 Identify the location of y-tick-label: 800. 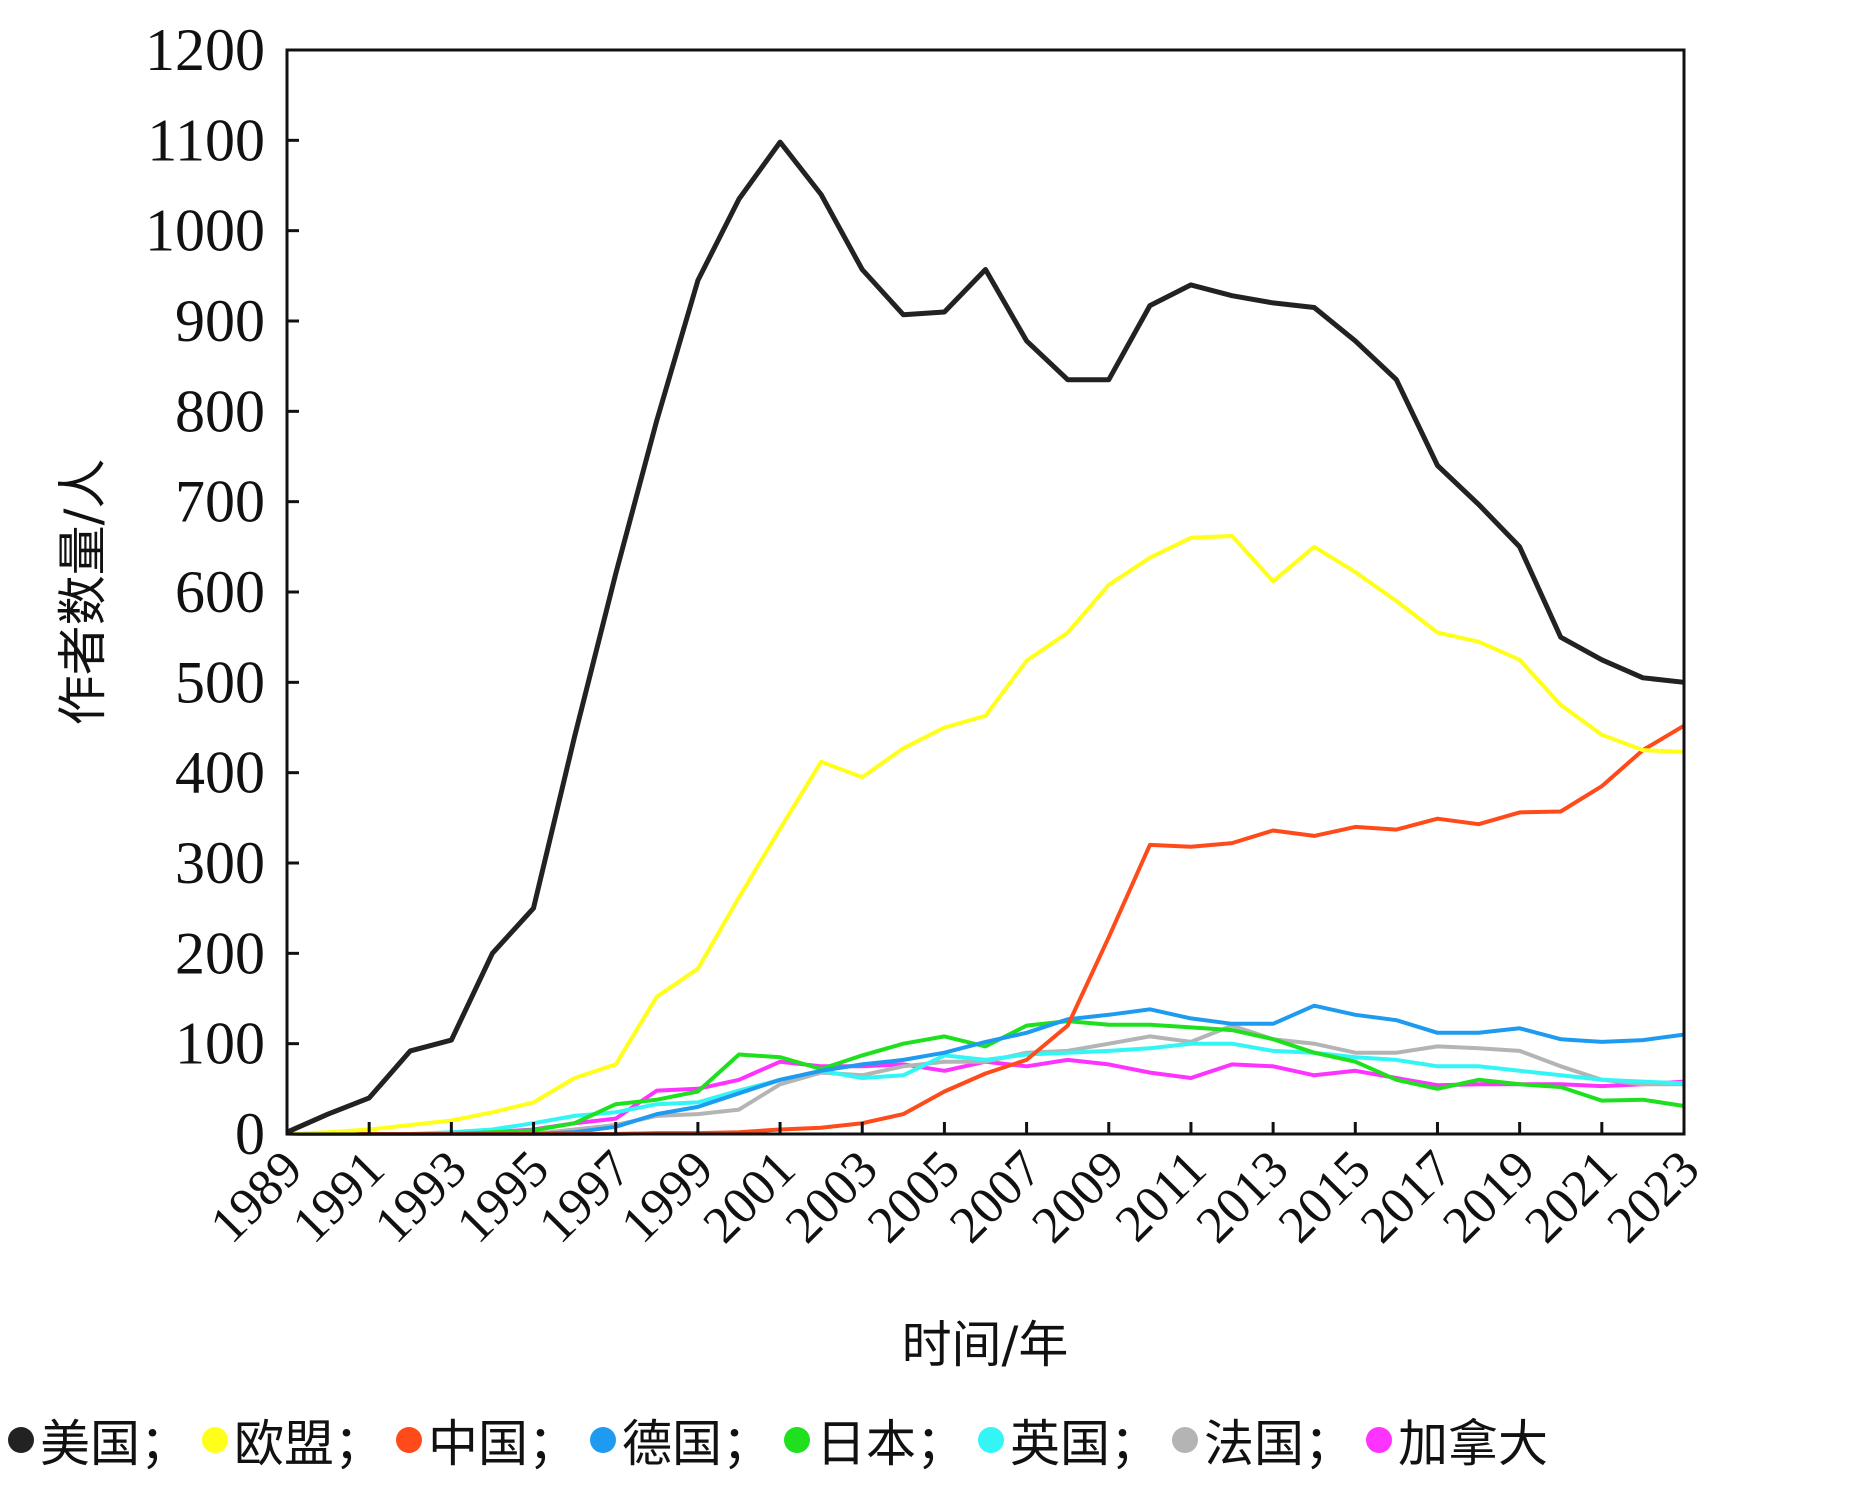
(220, 411).